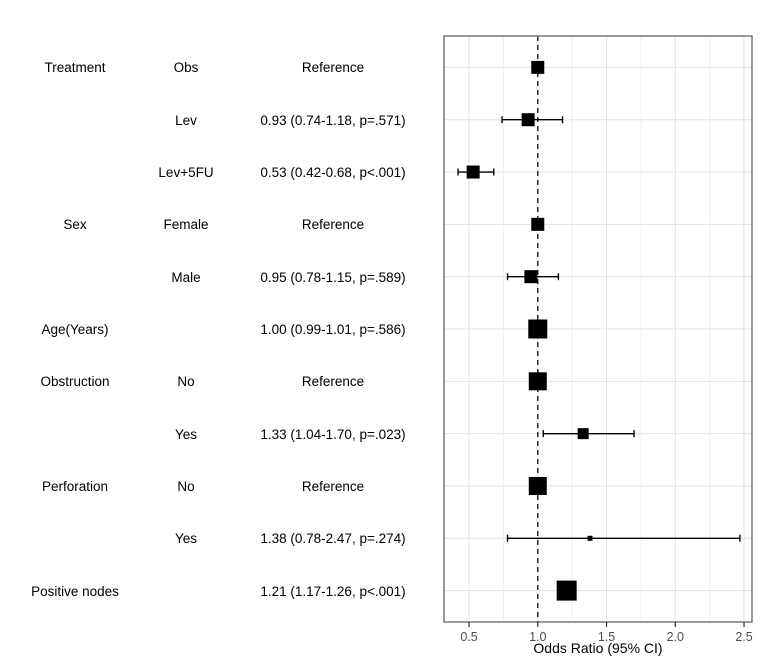 Image resolution: width=768 pixels, height=672 pixels. Describe the element at coordinates (186, 277) in the screenshot. I see `row-level: Male` at that location.